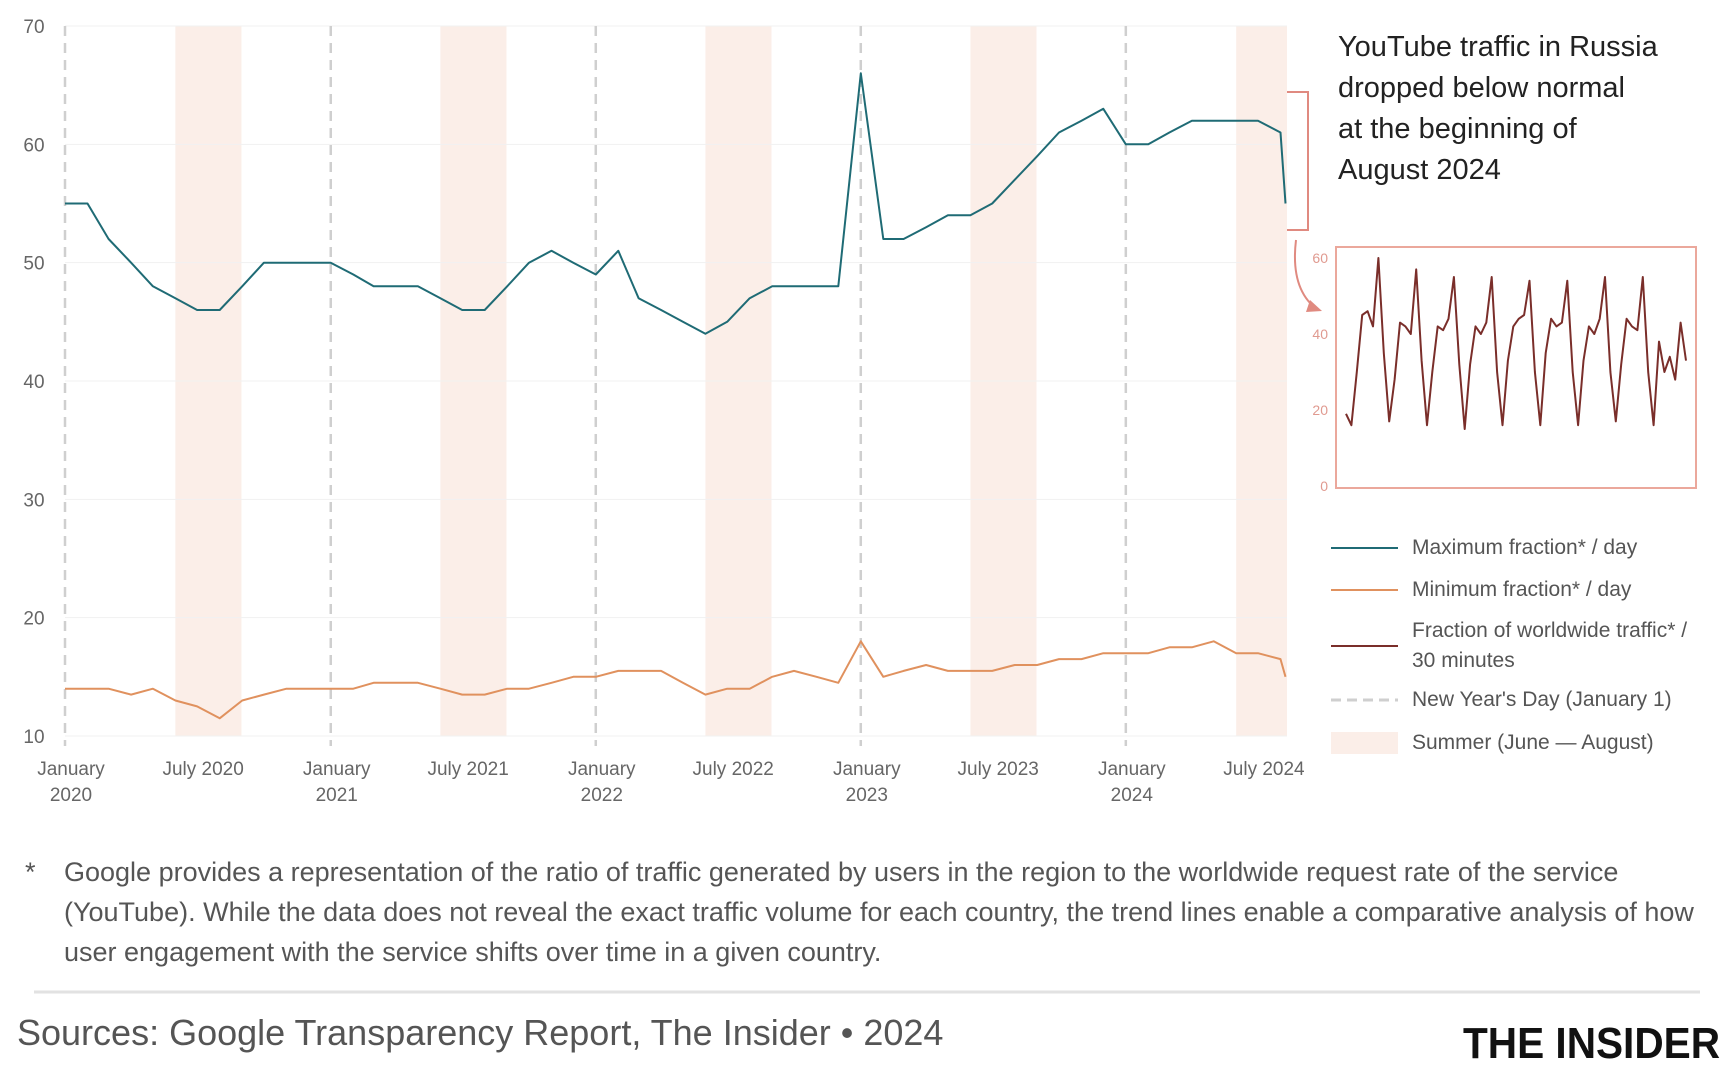 This screenshot has width=1732, height=1066. Describe the element at coordinates (336, 782) in the screenshot. I see `x-tick-label: January 2021` at that location.